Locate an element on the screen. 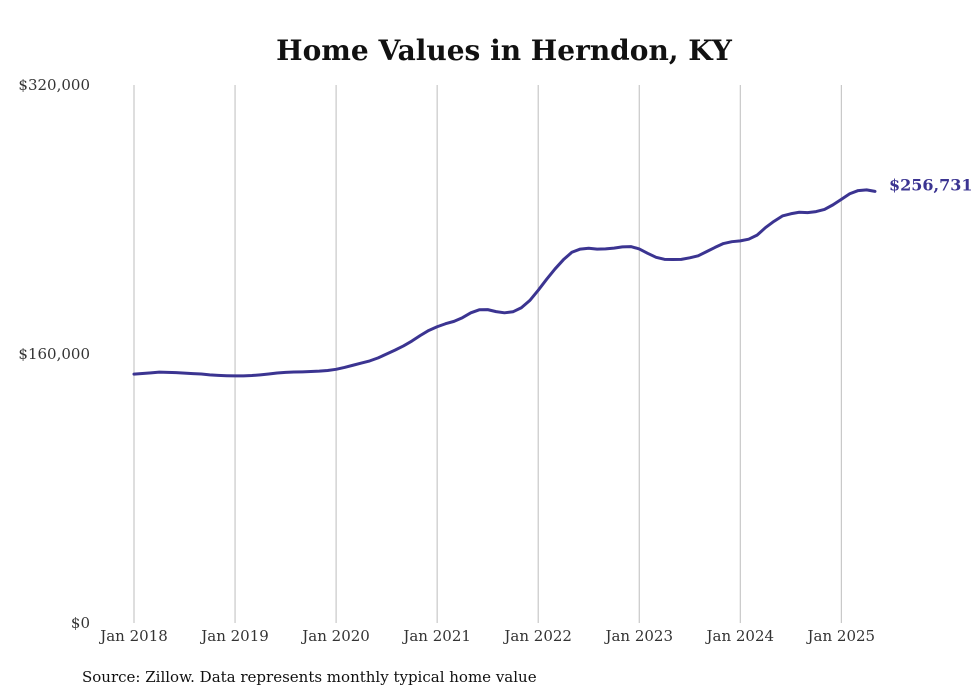 The image size is (980, 699). chart-title: Home Values in Herndon, KY is located at coordinates (504, 50).